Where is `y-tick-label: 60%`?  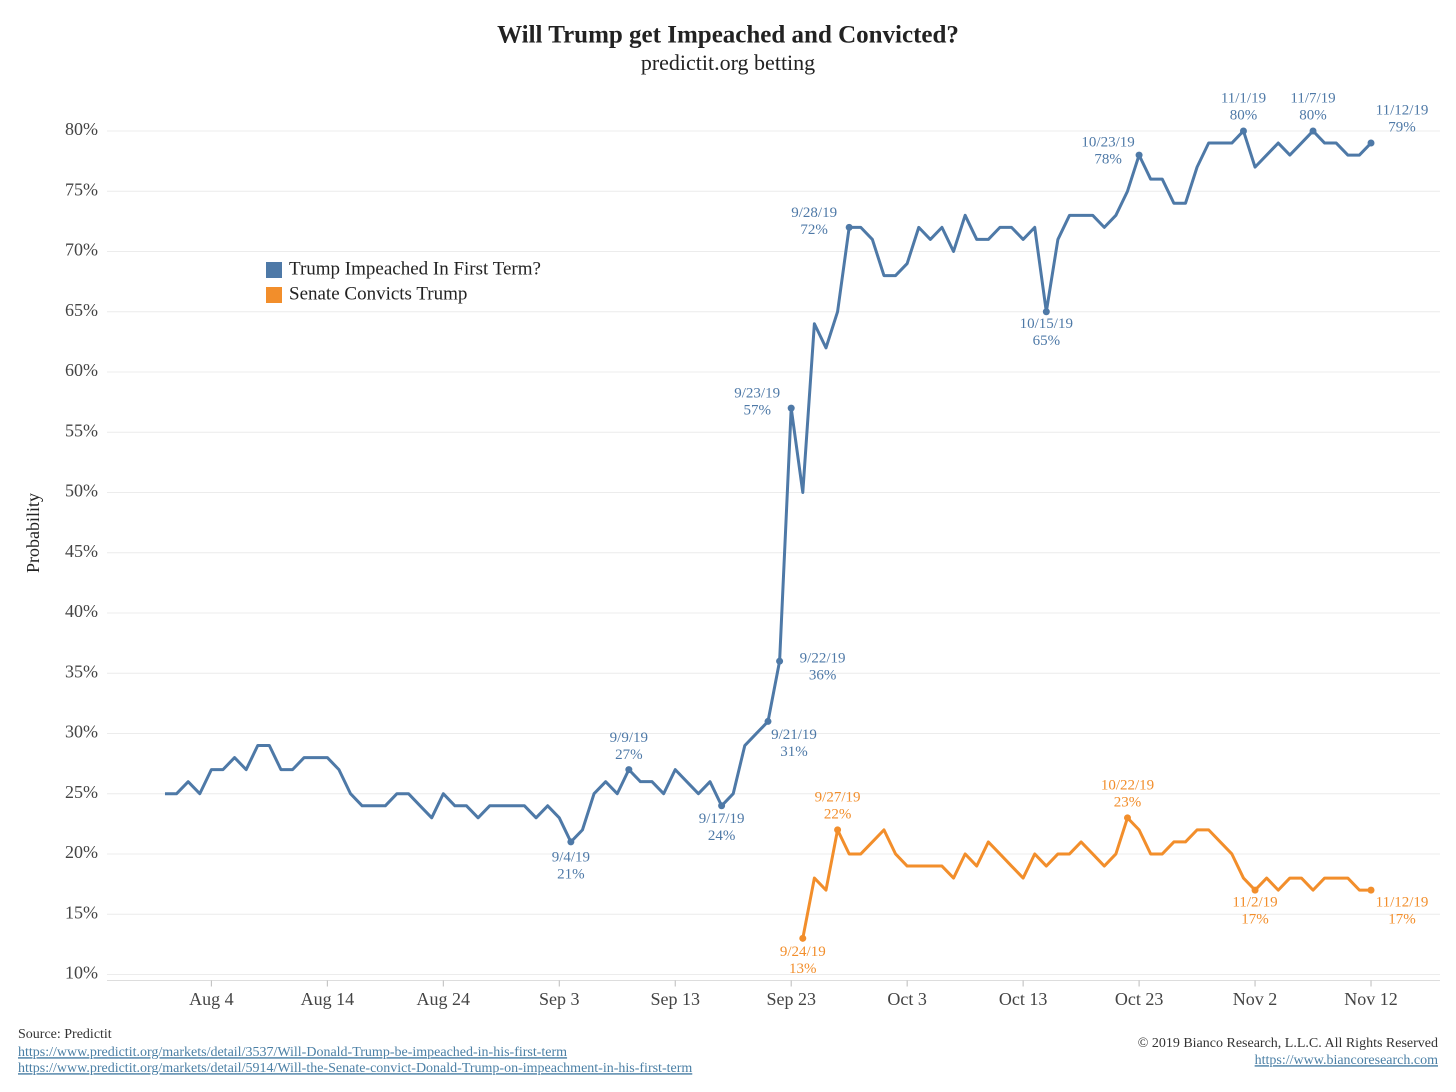 y-tick-label: 60% is located at coordinates (81, 370).